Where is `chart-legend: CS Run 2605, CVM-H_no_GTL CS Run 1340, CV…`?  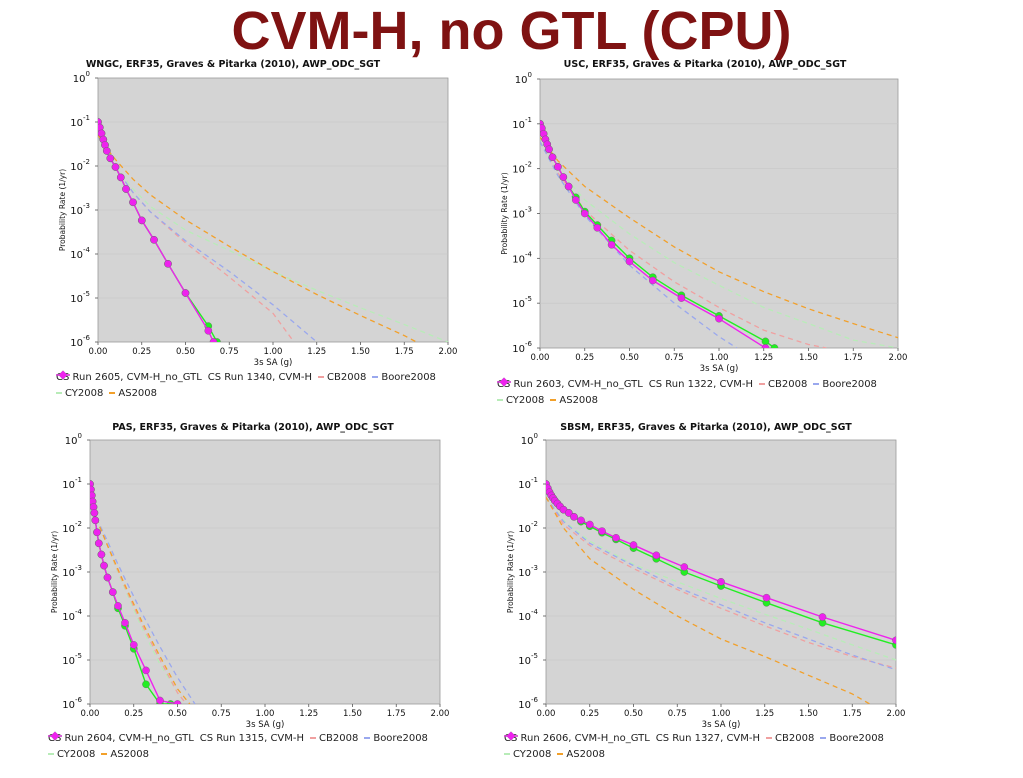 chart-legend: CS Run 2605, CVM-H_no_GTL CS Run 1340, CV… is located at coordinates (249, 386).